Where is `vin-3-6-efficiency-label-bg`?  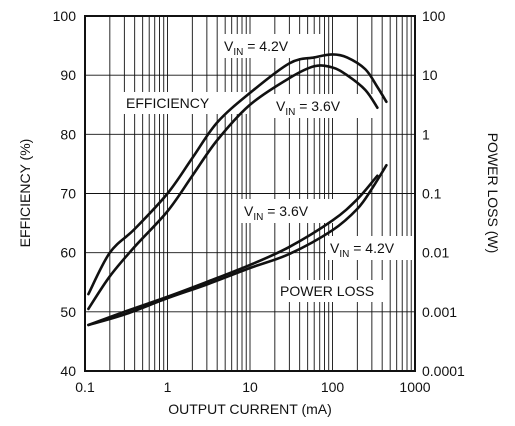 vin-3-6-efficiency-label-bg is located at coordinates (324, 106).